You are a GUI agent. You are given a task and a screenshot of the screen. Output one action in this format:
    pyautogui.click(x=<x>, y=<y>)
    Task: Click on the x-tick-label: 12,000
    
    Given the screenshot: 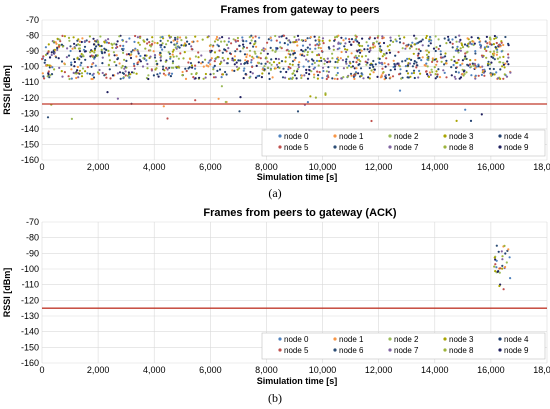 What is the action you would take?
    pyautogui.click(x=379, y=167)
    